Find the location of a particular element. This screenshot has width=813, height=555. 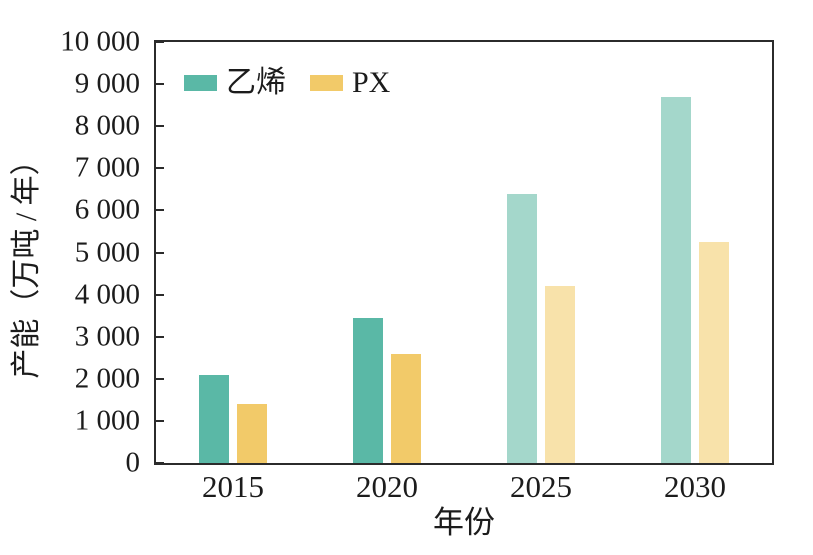

bar-乙烯-2020 is located at coordinates (368, 390).